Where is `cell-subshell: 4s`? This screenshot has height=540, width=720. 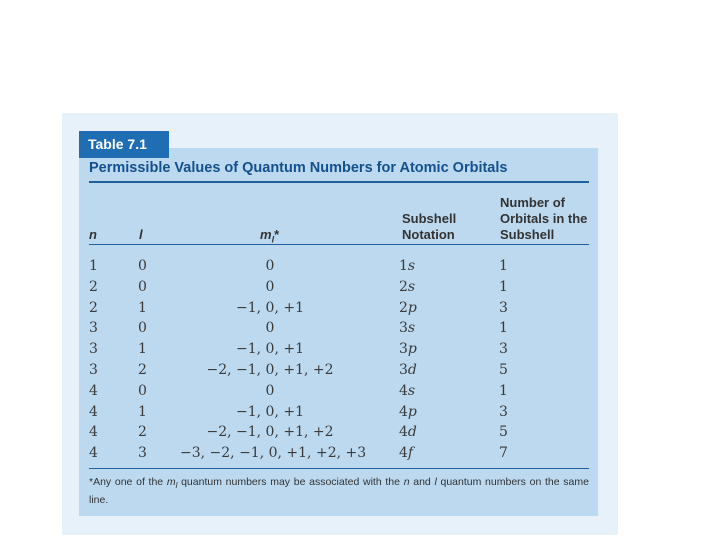
cell-subshell: 4s is located at coordinates (407, 391).